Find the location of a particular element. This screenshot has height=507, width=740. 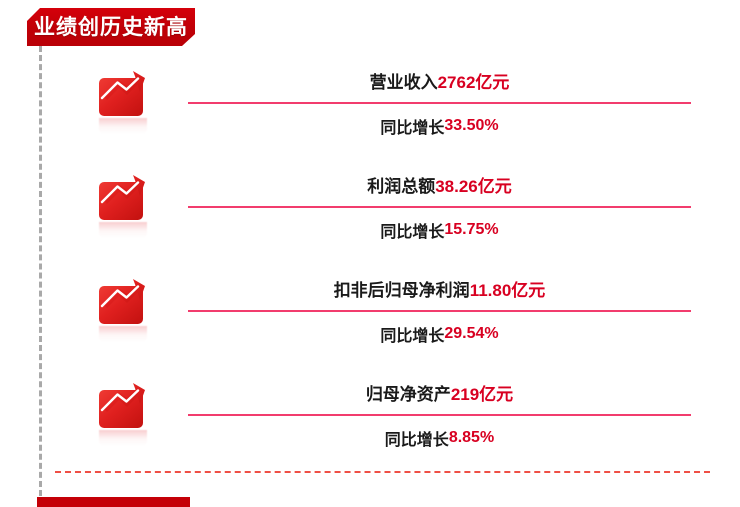

growth-headline: 同比增长 33.50% is located at coordinates (439, 126).